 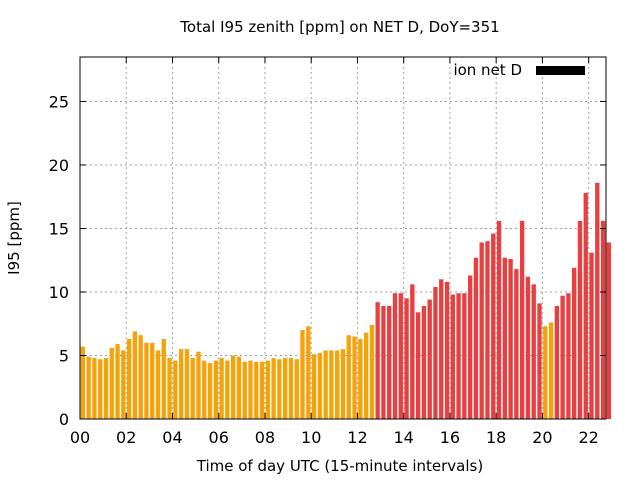 I want to click on y-tick-label: 20, so click(x=59, y=165).